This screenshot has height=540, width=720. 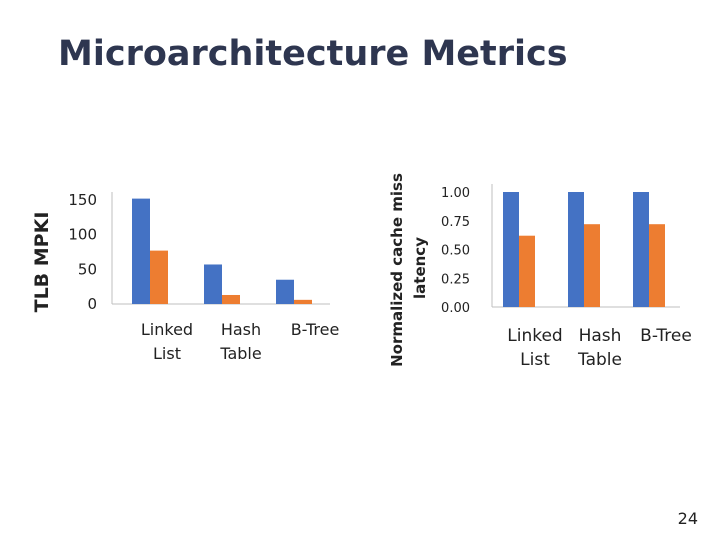 I want to click on y-tick-label: 0, so click(x=92, y=304).